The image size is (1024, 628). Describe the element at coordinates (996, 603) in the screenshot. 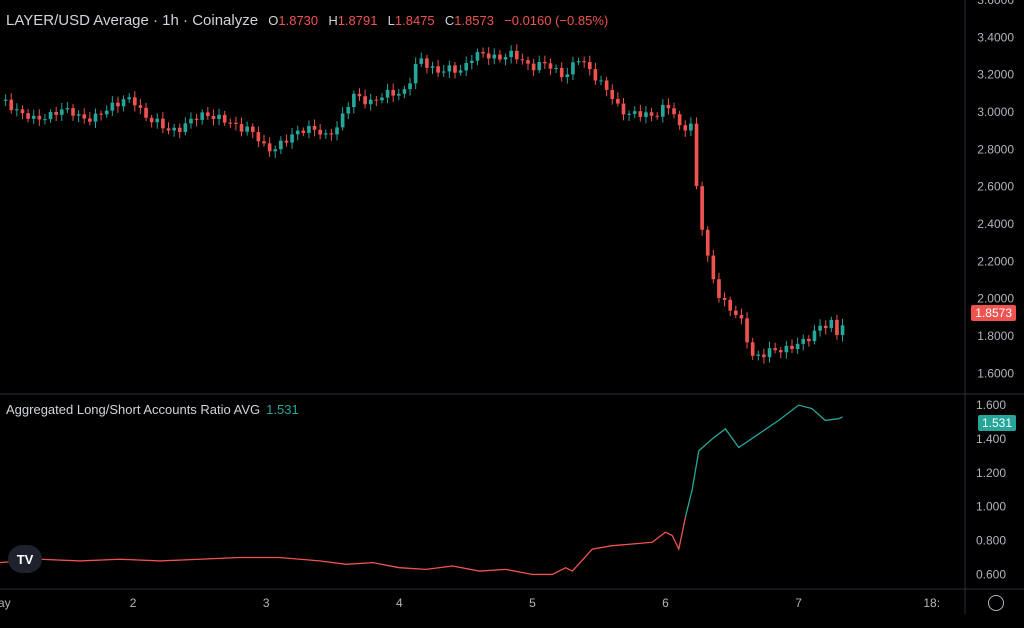

I see `settings-icon` at that location.